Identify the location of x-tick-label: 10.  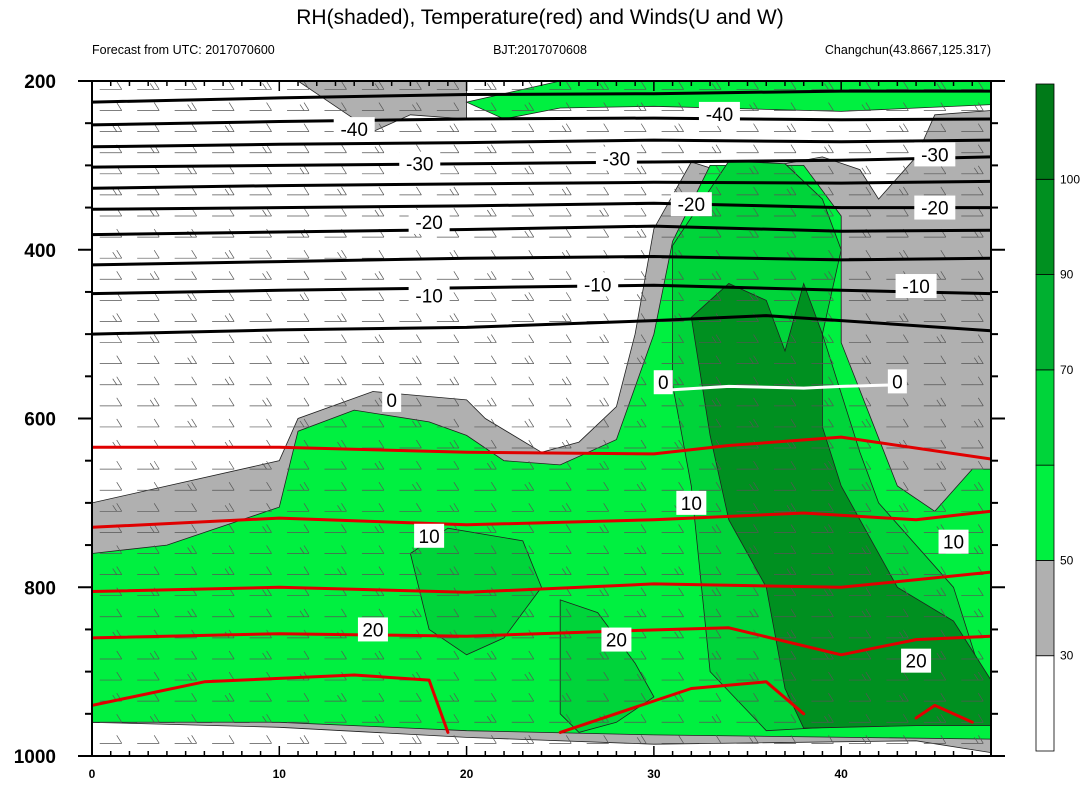
(280, 774).